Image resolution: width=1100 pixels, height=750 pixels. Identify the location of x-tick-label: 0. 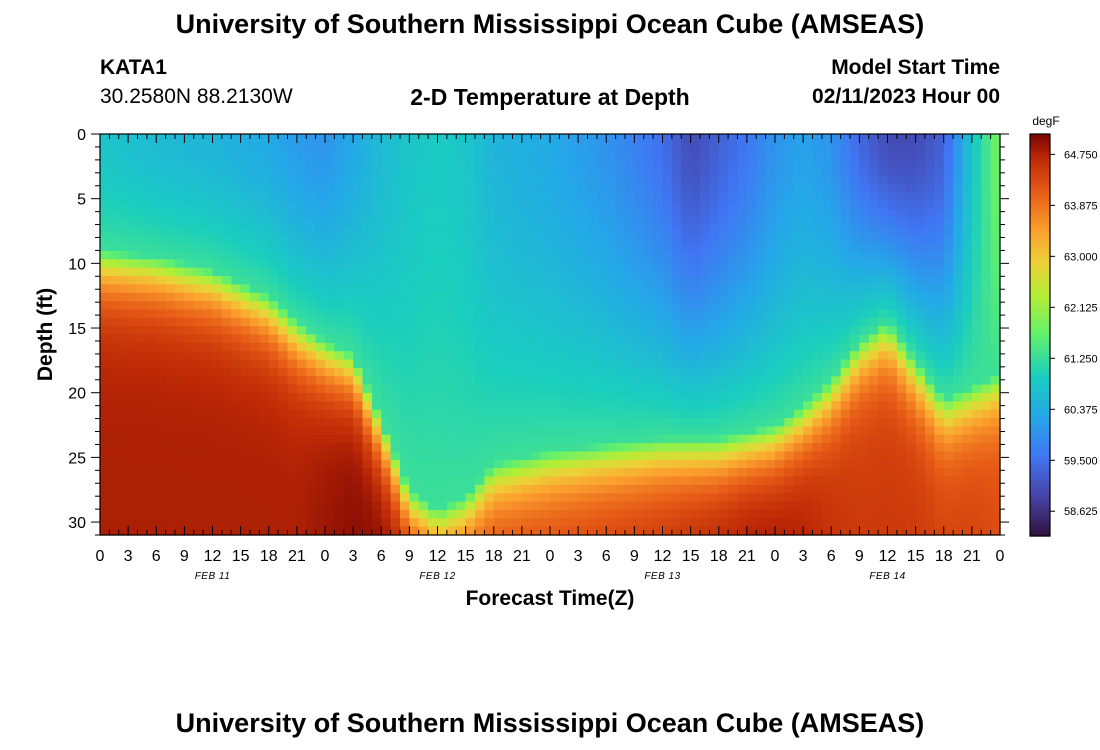
(325, 556).